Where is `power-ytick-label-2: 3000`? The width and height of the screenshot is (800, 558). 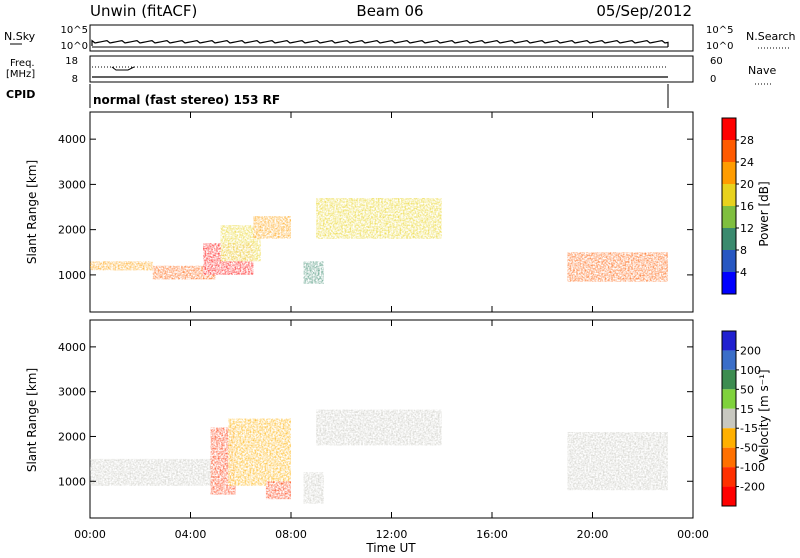
power-ytick-label-2: 3000 is located at coordinates (72, 184).